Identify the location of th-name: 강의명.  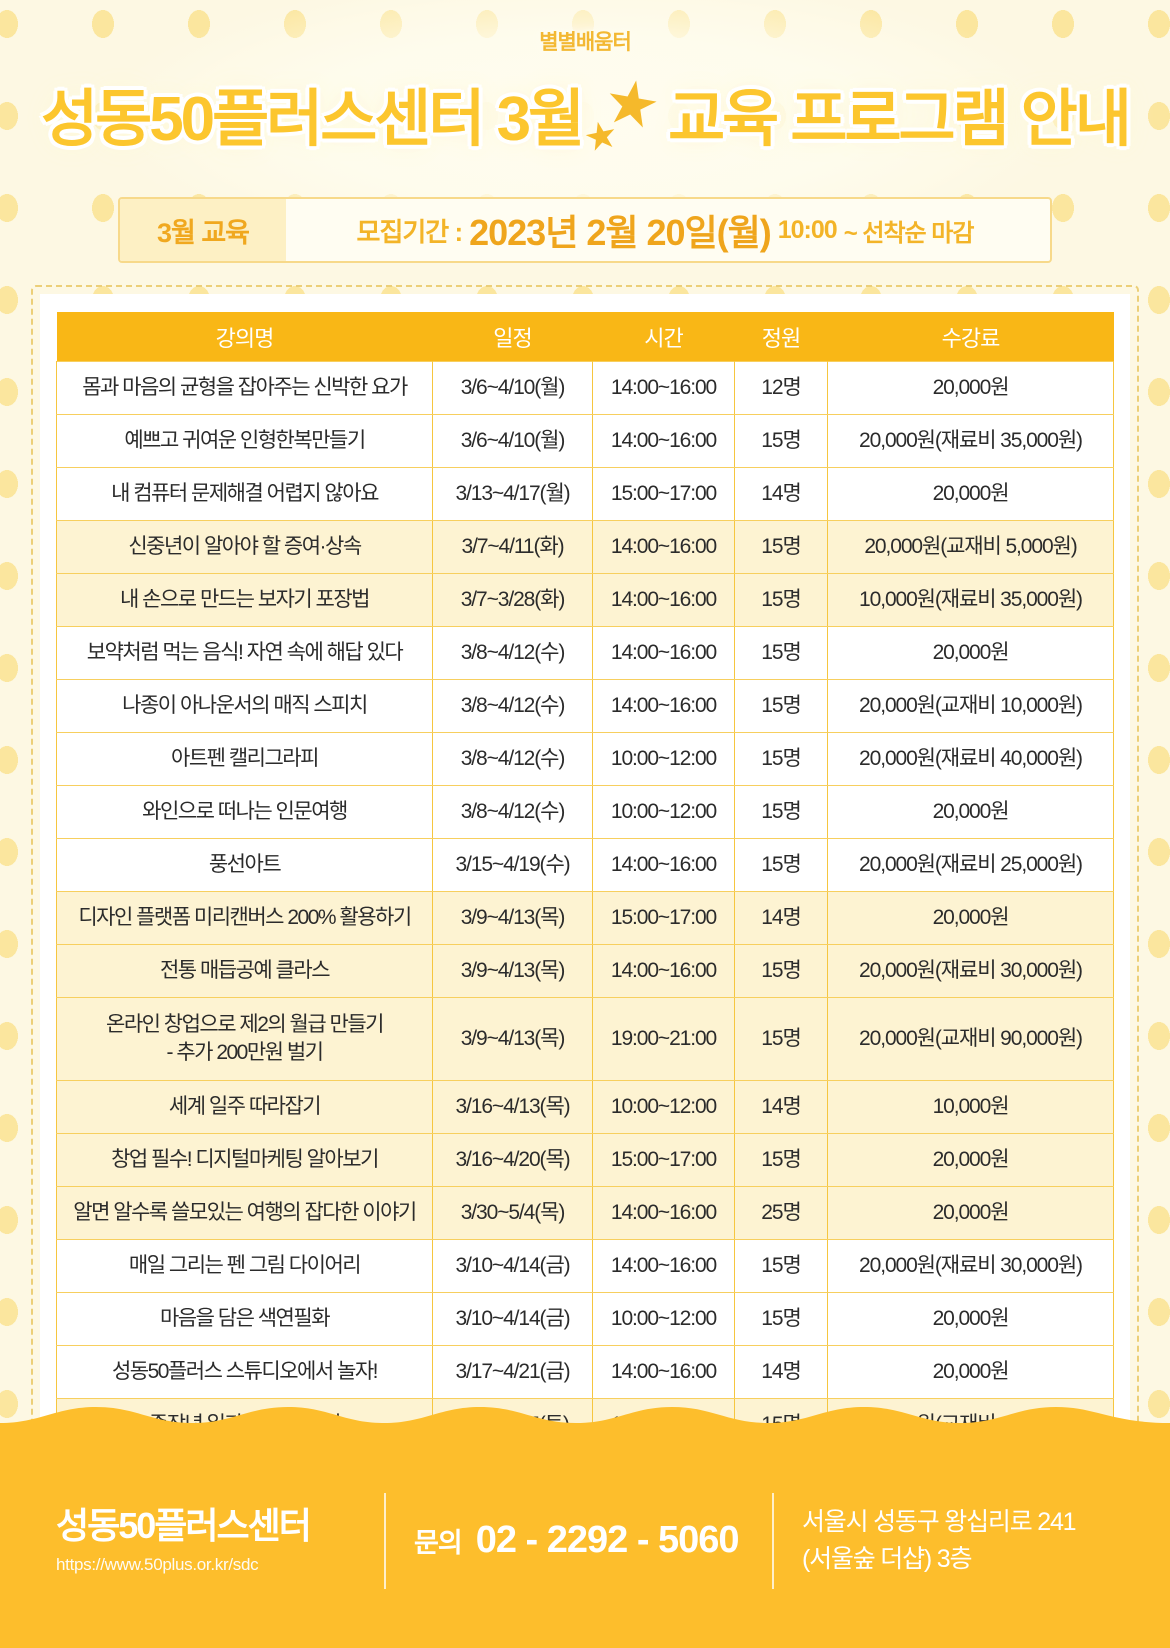
(244, 337).